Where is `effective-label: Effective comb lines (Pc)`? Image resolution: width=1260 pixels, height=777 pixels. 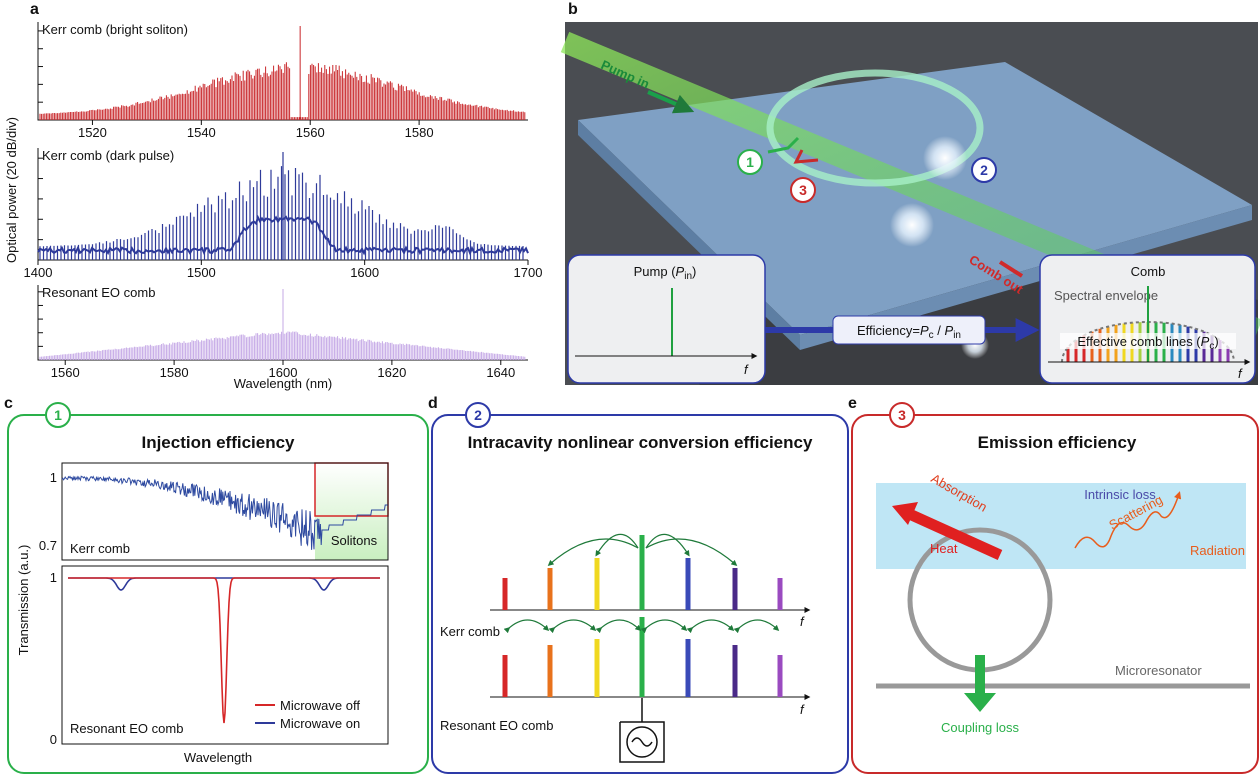 effective-label: Effective comb lines (Pc) is located at coordinates (1147, 343).